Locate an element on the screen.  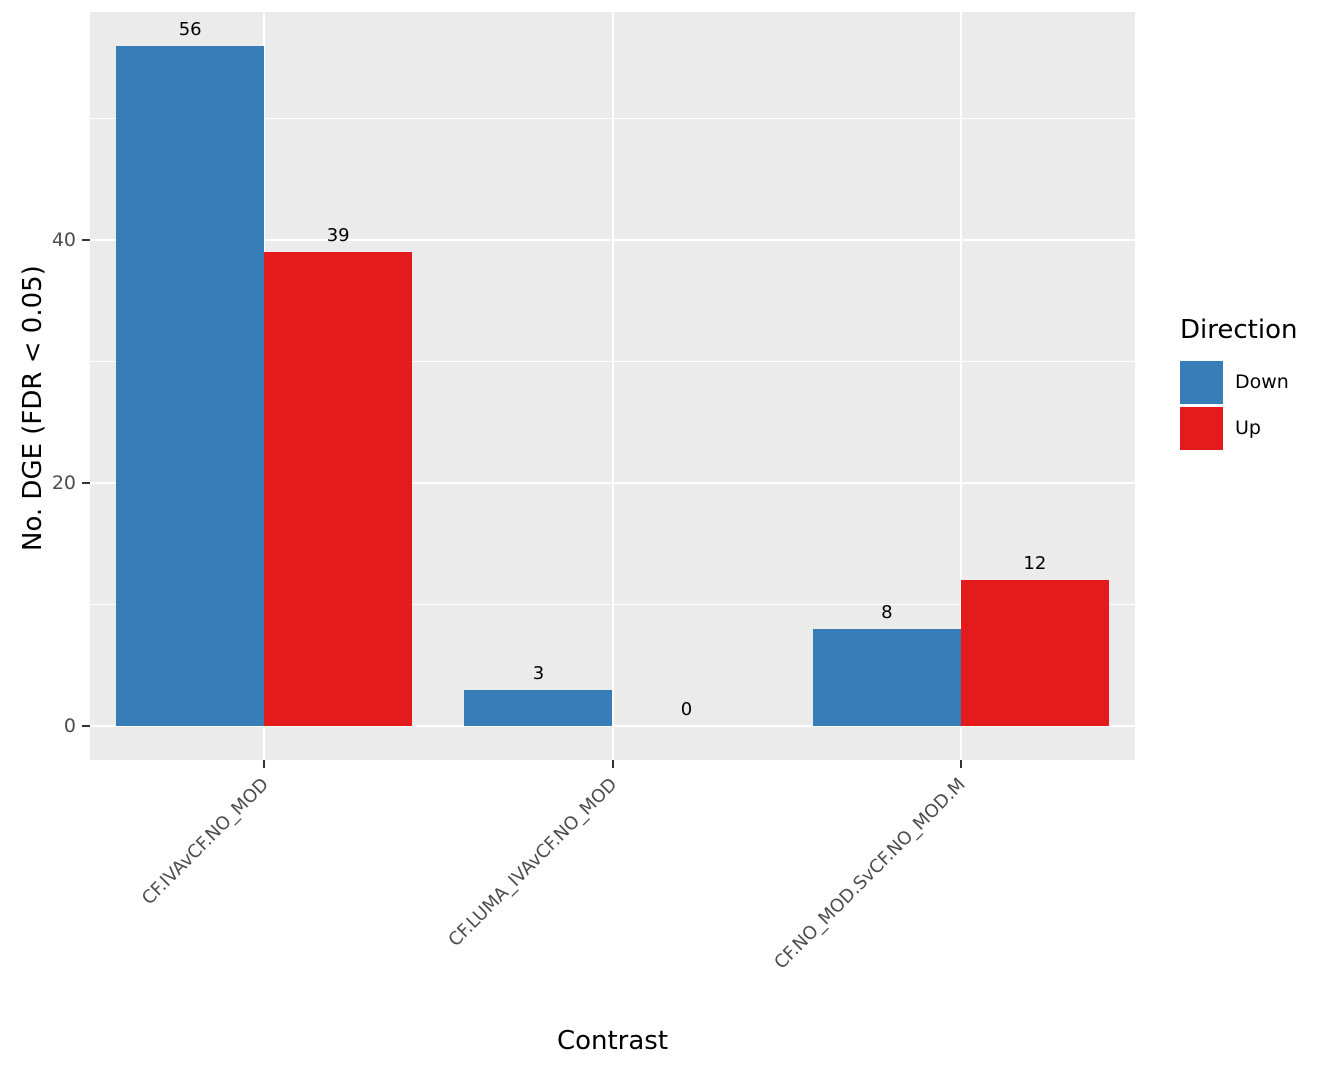
bar-down-CF.LUMA_IVAvCF.NO_MOD is located at coordinates (538, 707).